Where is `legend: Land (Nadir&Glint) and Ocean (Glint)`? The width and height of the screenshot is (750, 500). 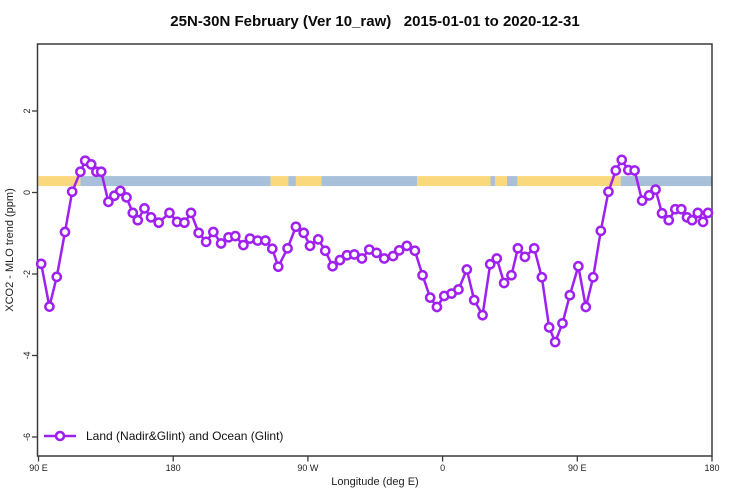
legend: Land (Nadir&Glint) and Ocean (Glint) is located at coordinates (163, 436).